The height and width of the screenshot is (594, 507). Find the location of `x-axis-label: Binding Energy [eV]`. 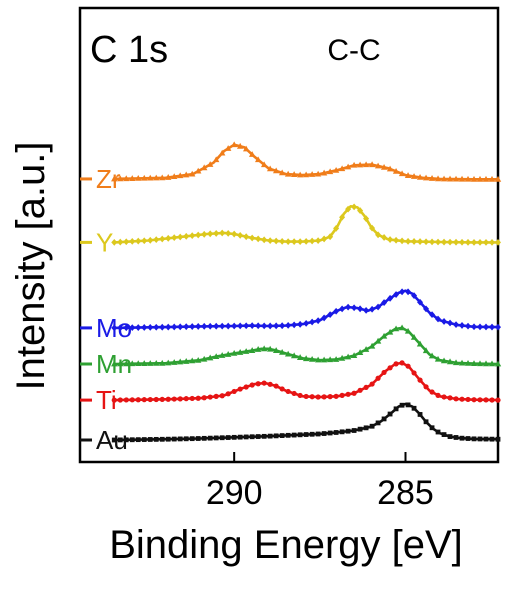

x-axis-label: Binding Energy [eV] is located at coordinates (286, 545).